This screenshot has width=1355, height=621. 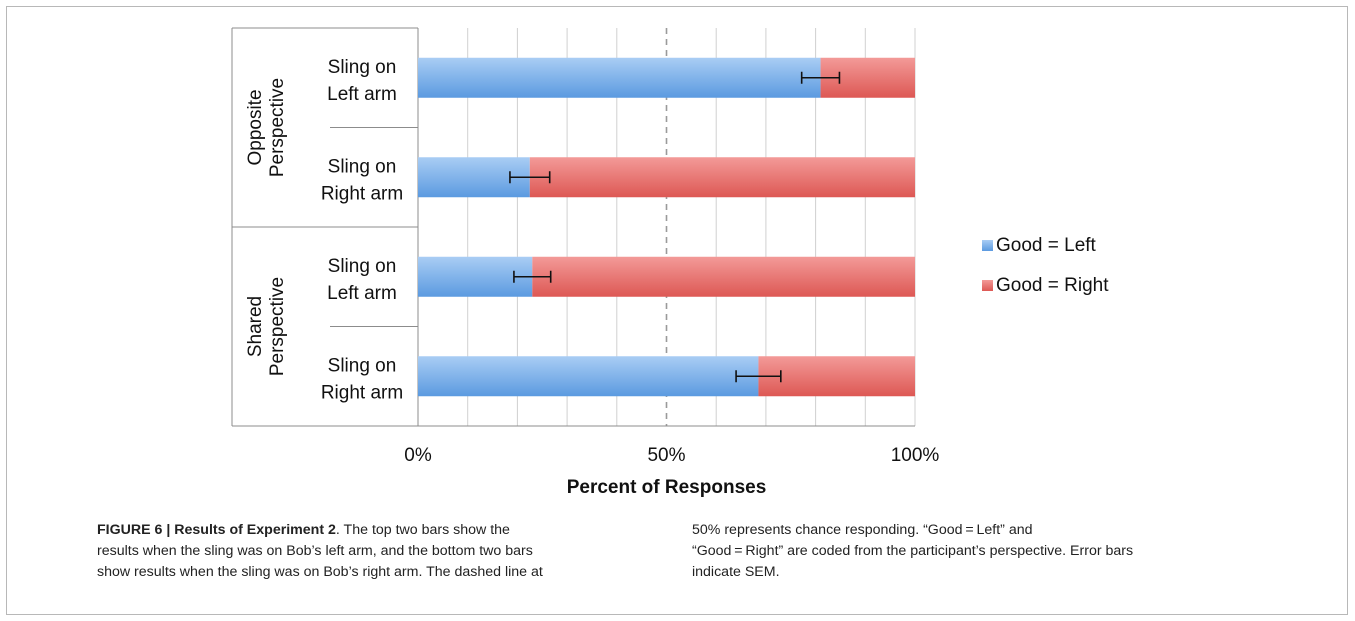 What do you see at coordinates (255, 127) in the screenshot?
I see `group-label-word: Opposite` at bounding box center [255, 127].